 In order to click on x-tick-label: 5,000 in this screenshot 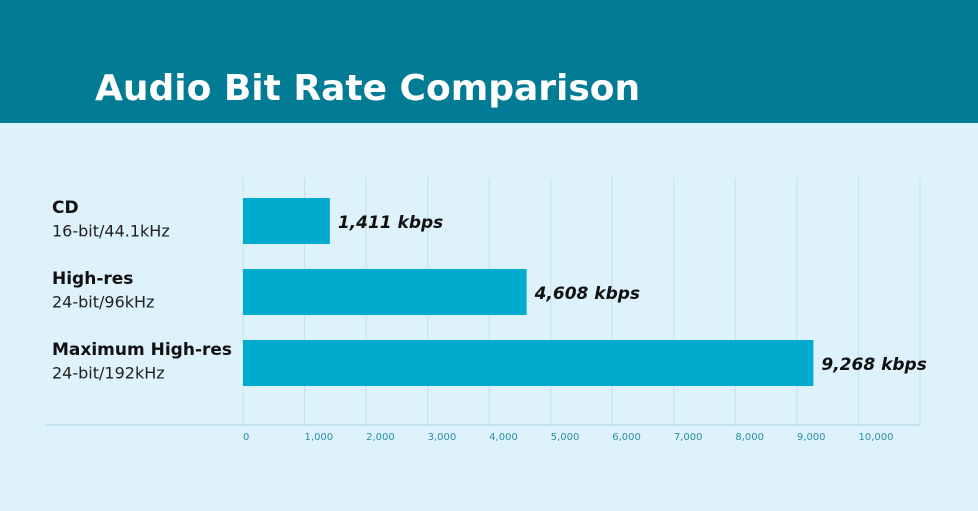, I will do `click(565, 437)`.